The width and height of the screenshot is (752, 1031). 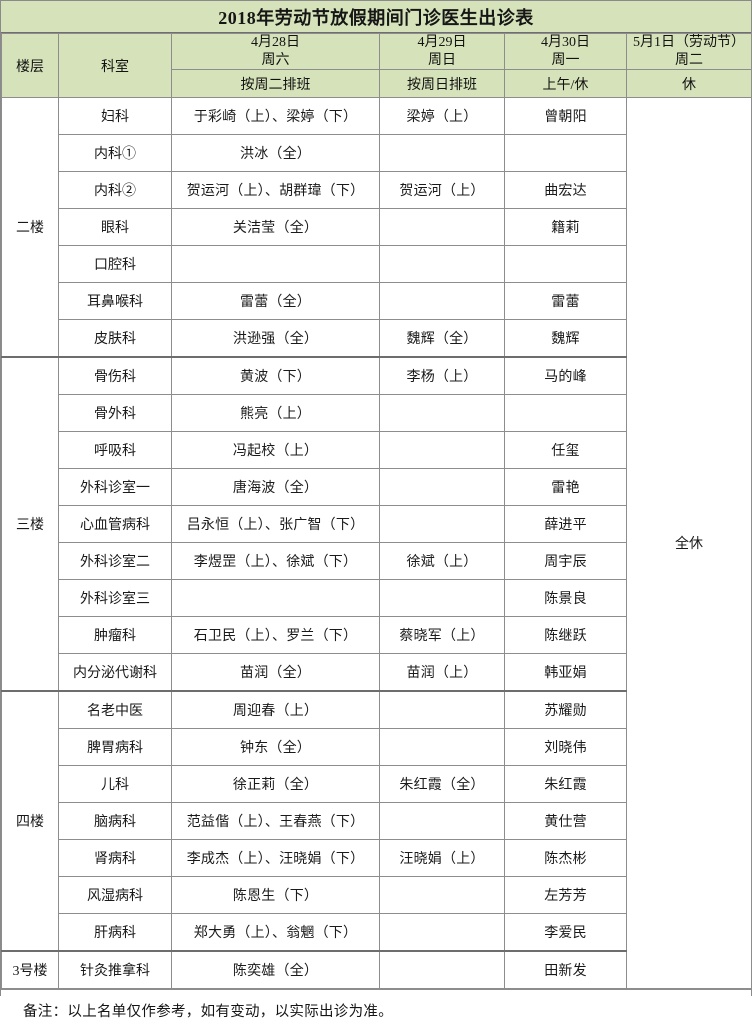 I want to click on column-header-date-3: 4月30日 周一, so click(x=565, y=51).